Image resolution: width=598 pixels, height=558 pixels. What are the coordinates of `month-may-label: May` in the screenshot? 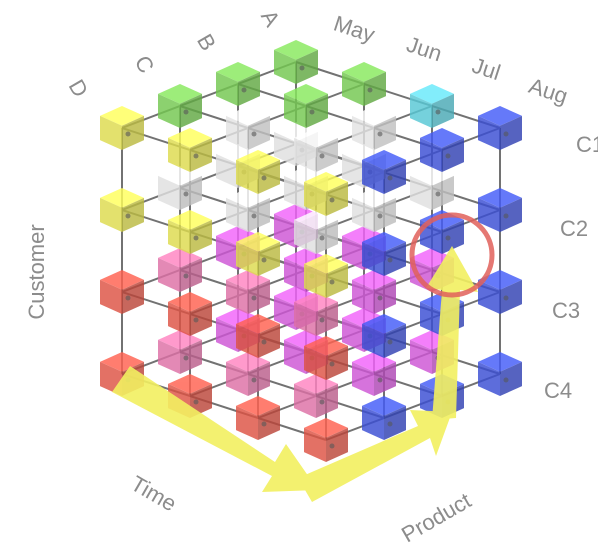 It's located at (354, 29).